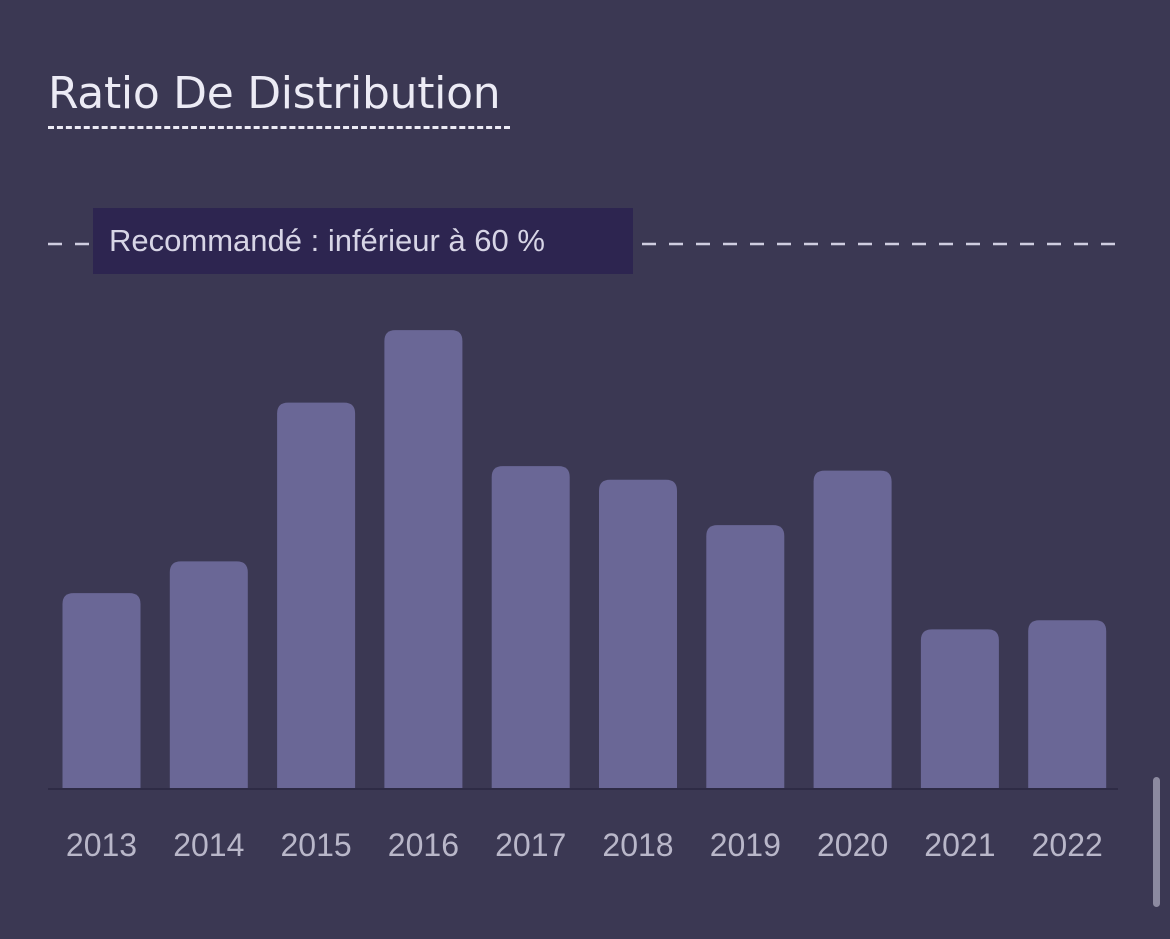  Describe the element at coordinates (584, 845) in the screenshot. I see `x-tick-labels: 2013 2014 2015 2016 2017 2018 2019 2020 2021 2022` at that location.